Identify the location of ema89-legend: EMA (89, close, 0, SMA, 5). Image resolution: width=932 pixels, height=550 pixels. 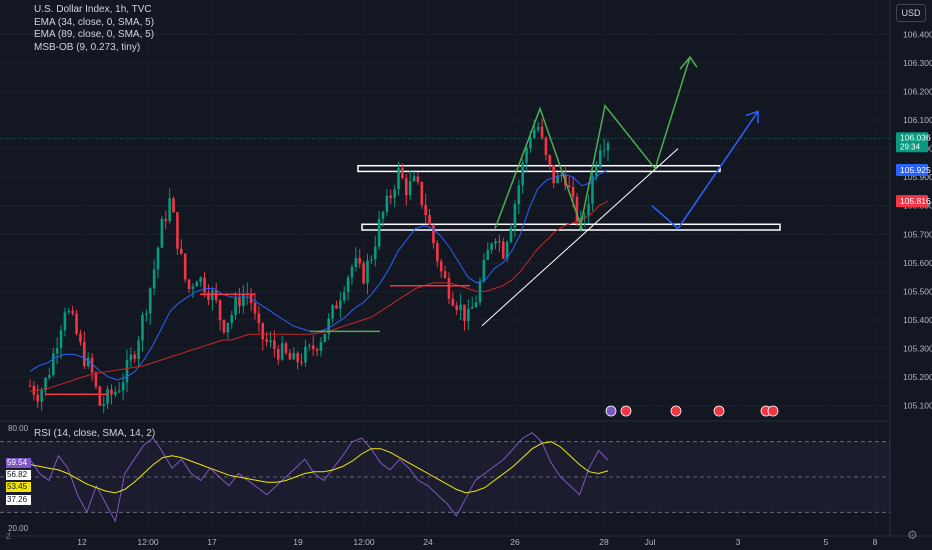
(94, 34).